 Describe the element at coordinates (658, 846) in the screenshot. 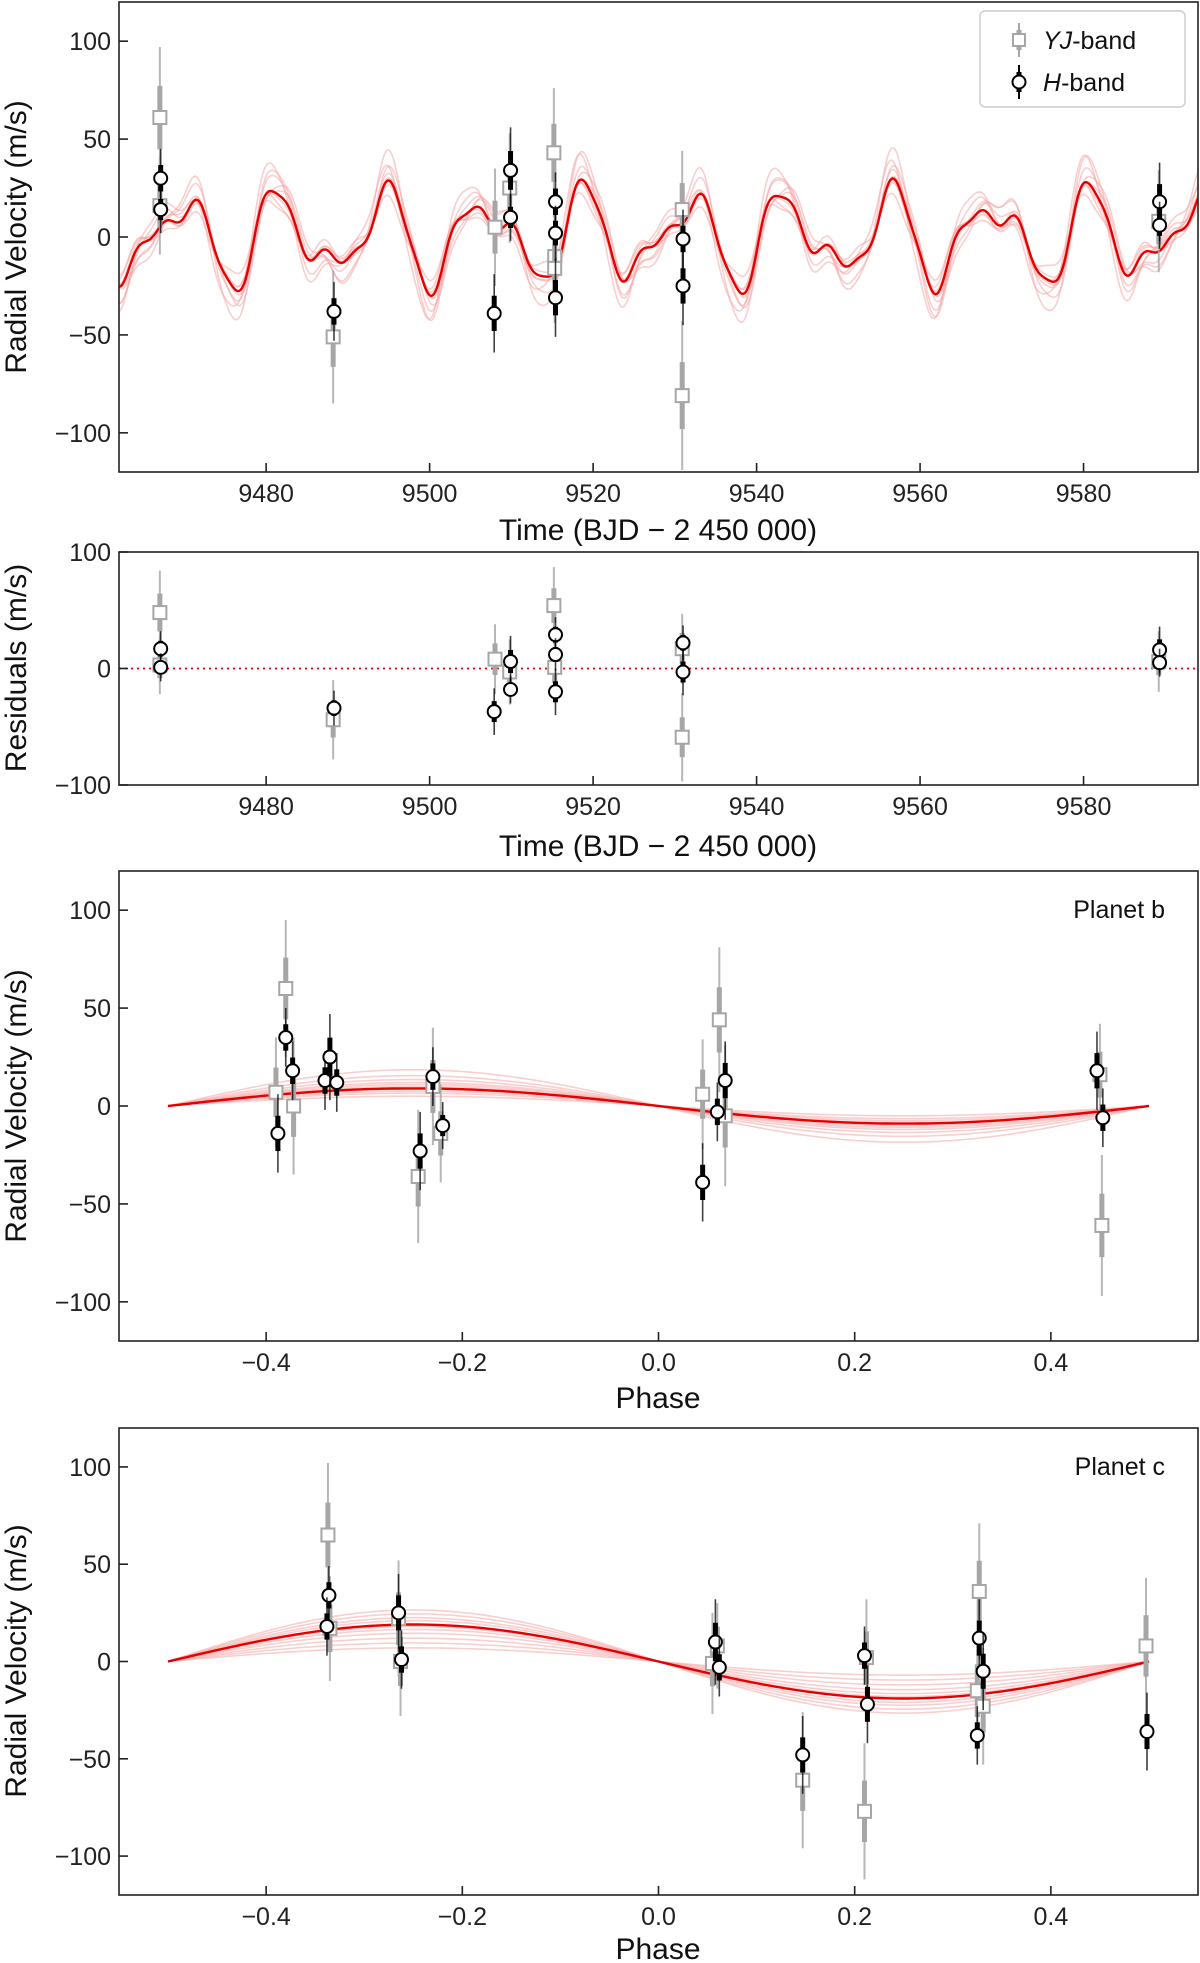

I see `x-axis-label: Time (BJD − 2 450 000)` at that location.